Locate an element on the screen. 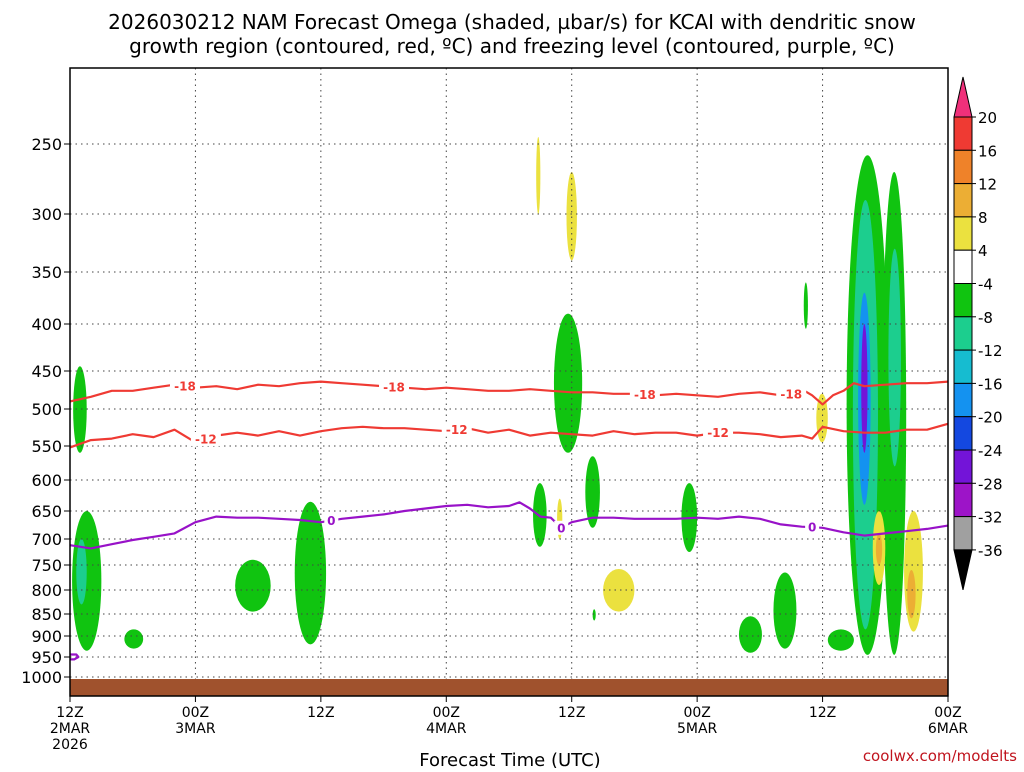  colorbar-tick-label: -8 is located at coordinates (985, 318).